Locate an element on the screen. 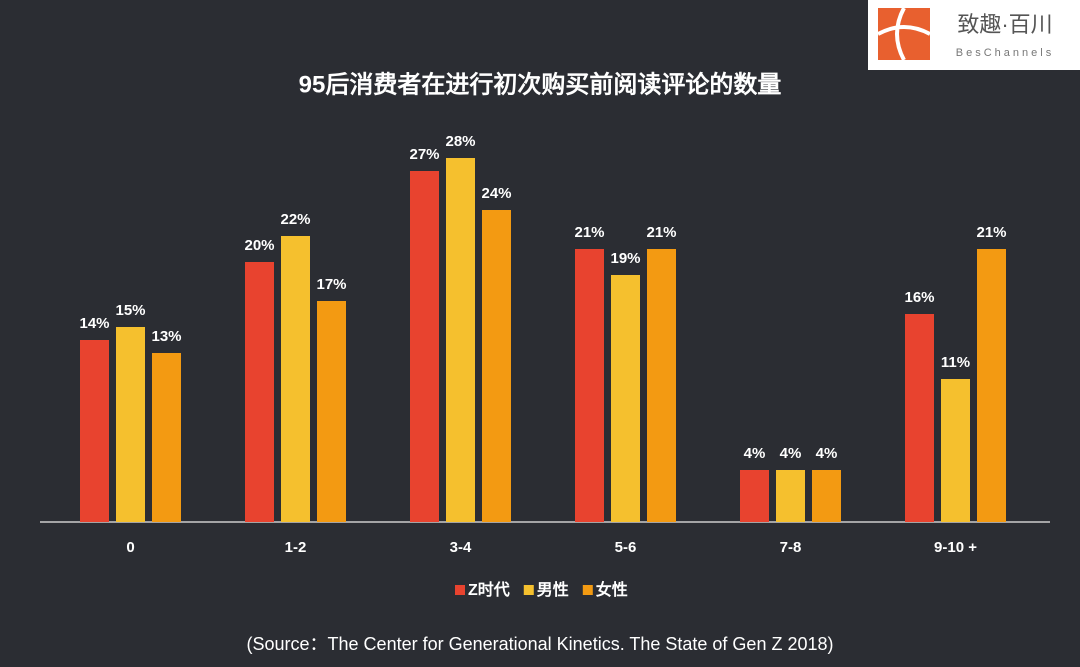  value-label: 24% is located at coordinates (496, 193).